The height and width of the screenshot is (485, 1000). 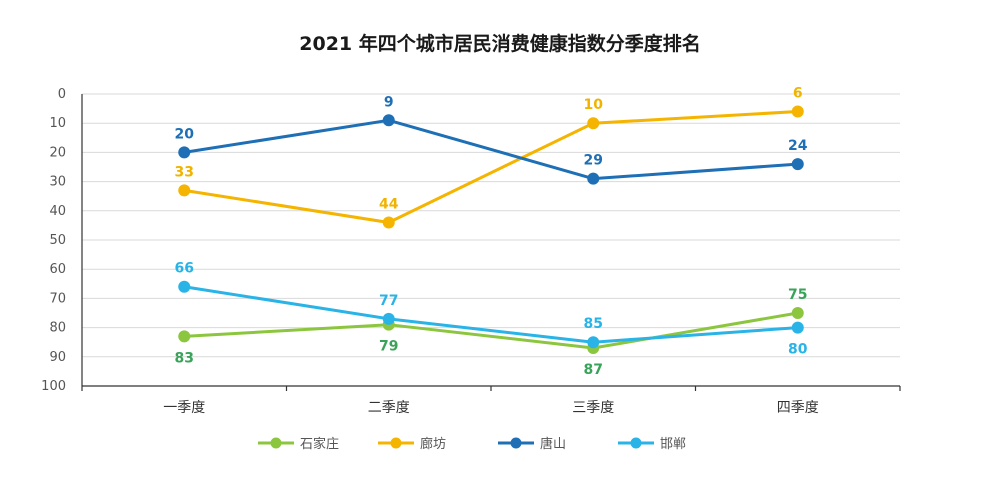 What do you see at coordinates (798, 408) in the screenshot?
I see `x-tick-label: 四季度` at bounding box center [798, 408].